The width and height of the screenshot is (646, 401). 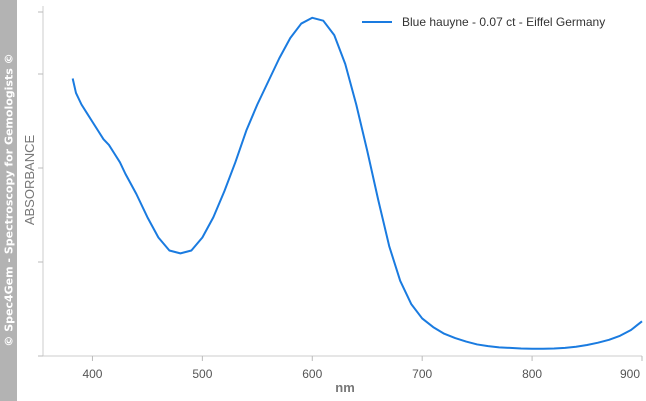 What do you see at coordinates (202, 374) in the screenshot?
I see `x-tick-label: 500` at bounding box center [202, 374].